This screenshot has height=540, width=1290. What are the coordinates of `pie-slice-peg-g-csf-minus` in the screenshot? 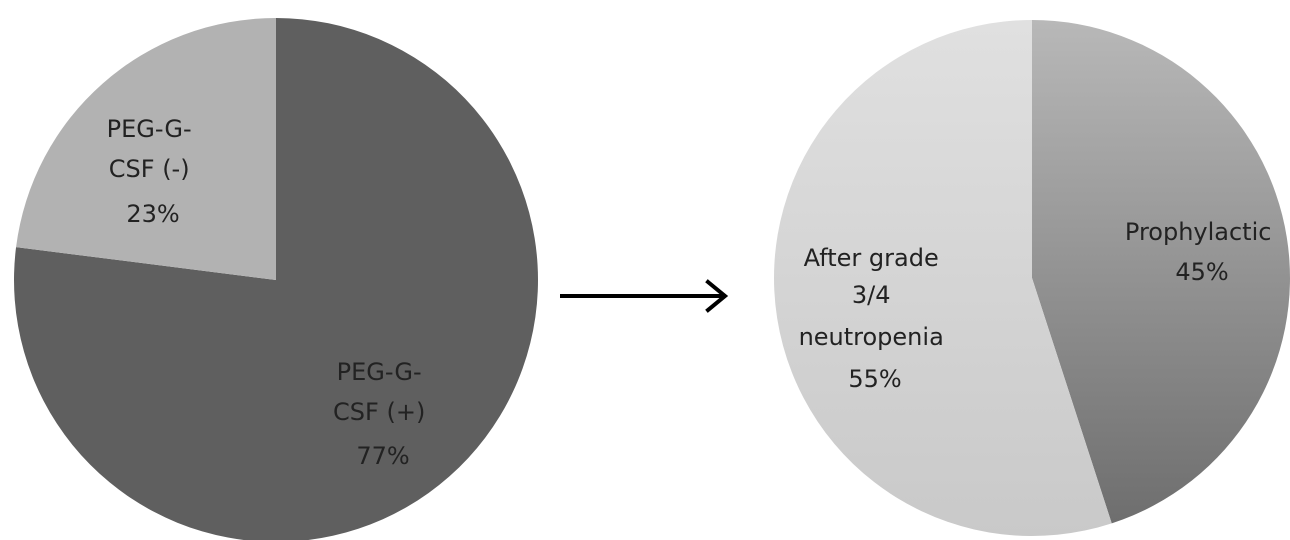 It's located at (146, 149).